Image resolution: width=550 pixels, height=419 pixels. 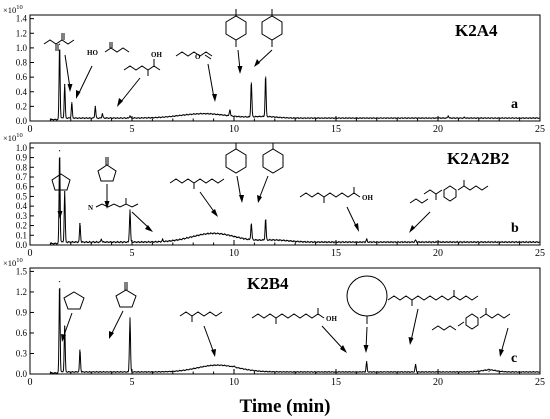 I want to click on panel-letter: b, so click(x=515, y=228).